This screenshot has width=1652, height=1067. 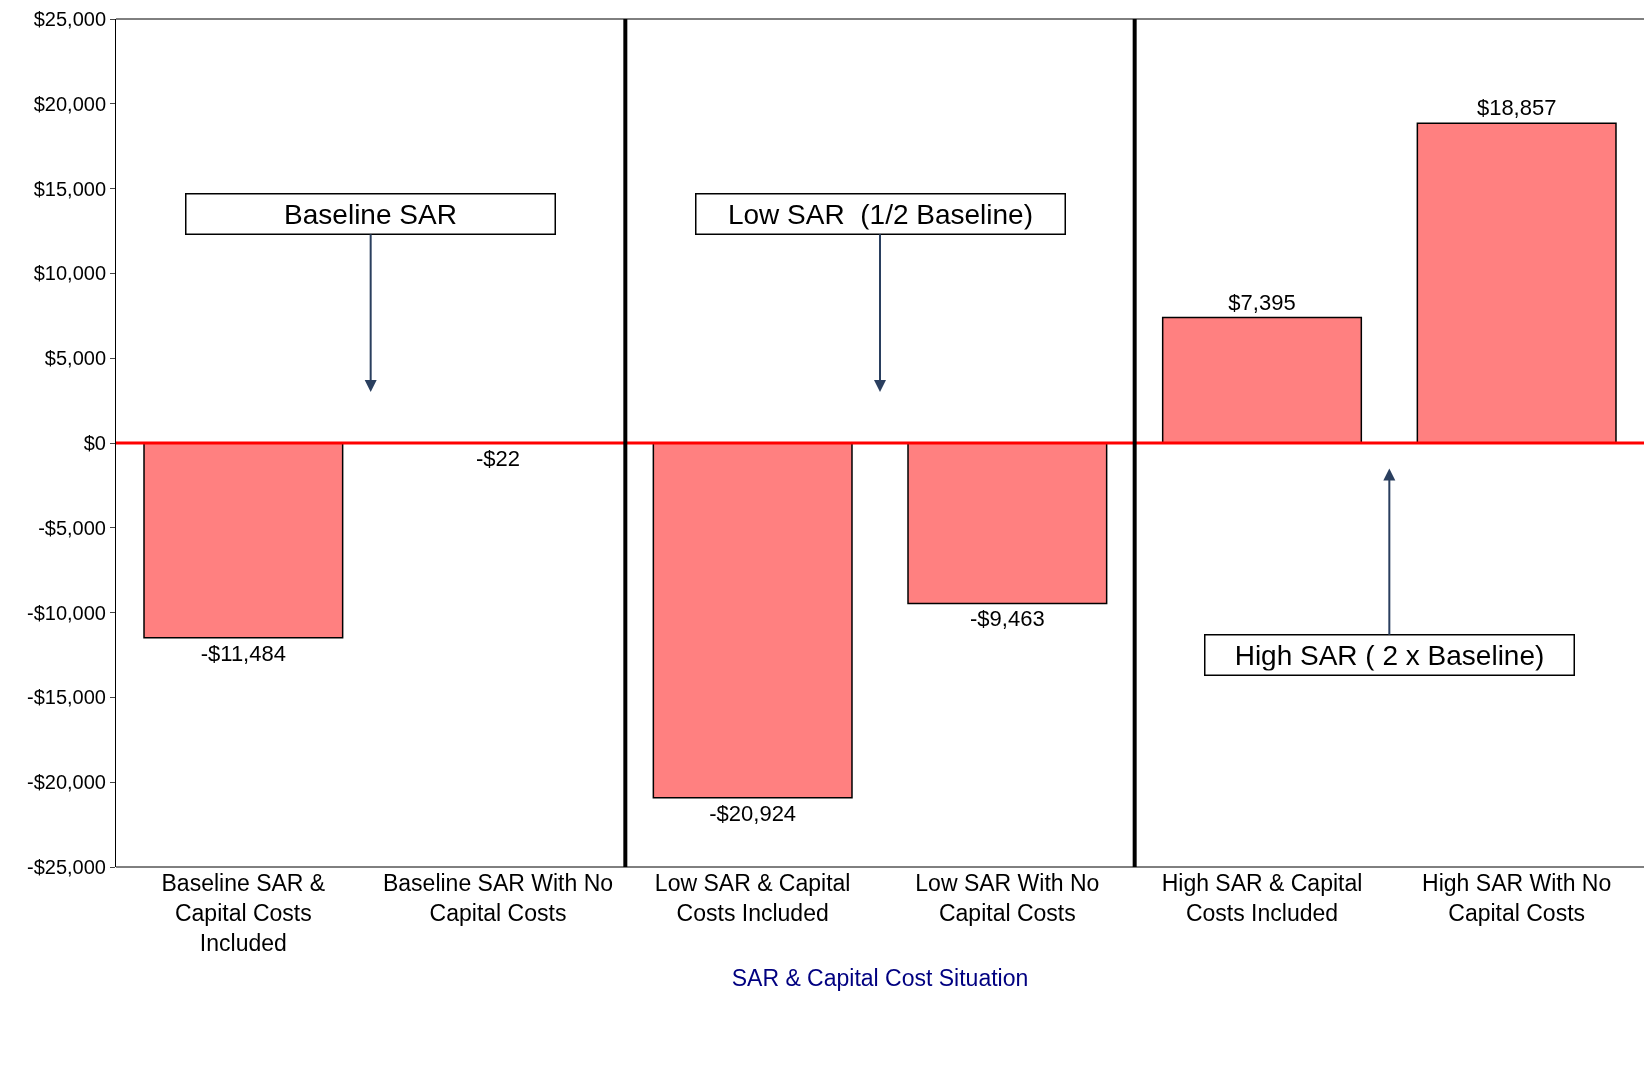 What do you see at coordinates (370, 214) in the screenshot?
I see `annotation: Baseline SAR` at bounding box center [370, 214].